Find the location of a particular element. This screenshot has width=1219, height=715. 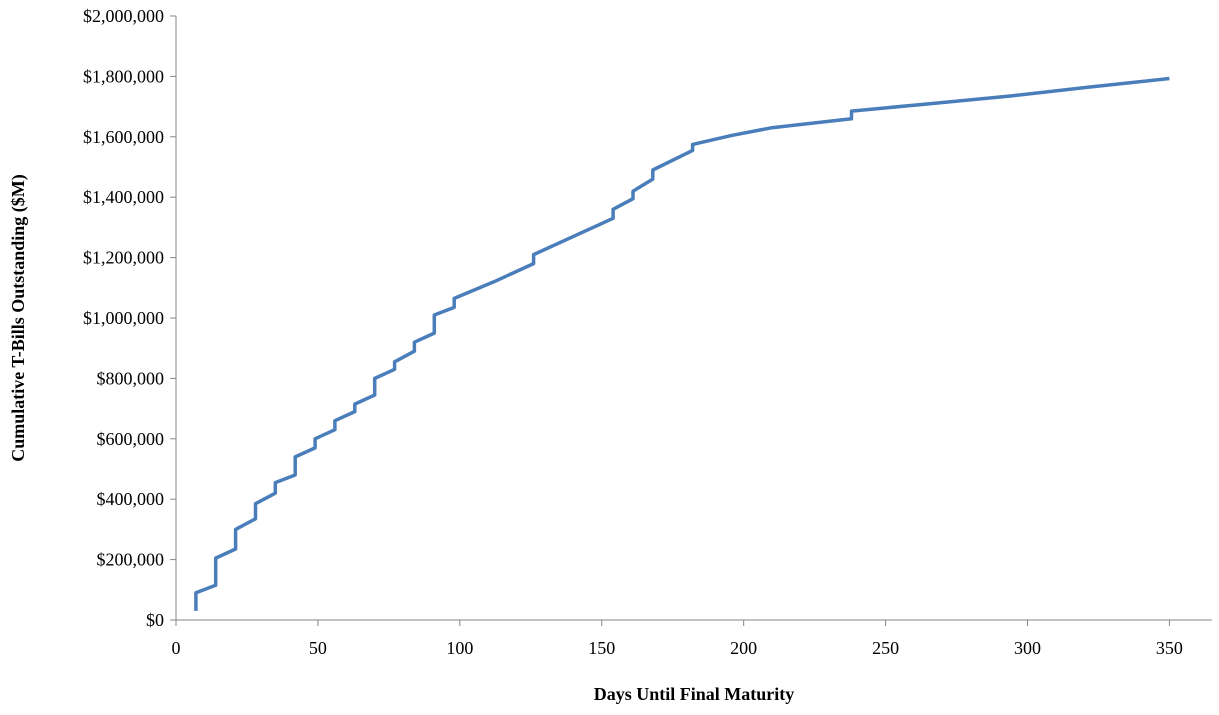

y-tick-label: $200,000 is located at coordinates (131, 560).